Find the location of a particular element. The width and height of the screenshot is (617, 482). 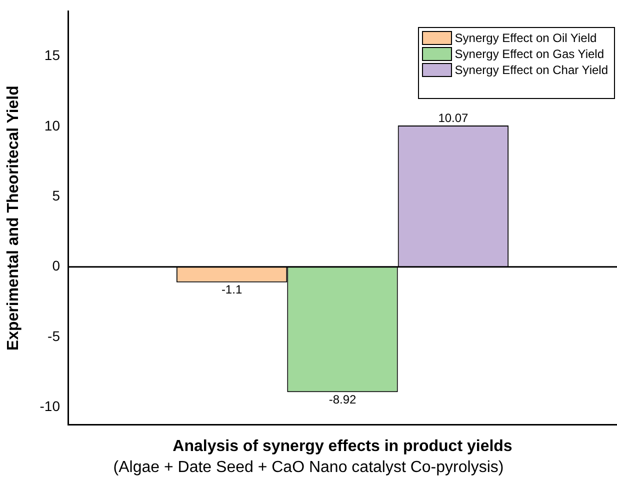

y-tick-label: 15 is located at coordinates (52, 55).